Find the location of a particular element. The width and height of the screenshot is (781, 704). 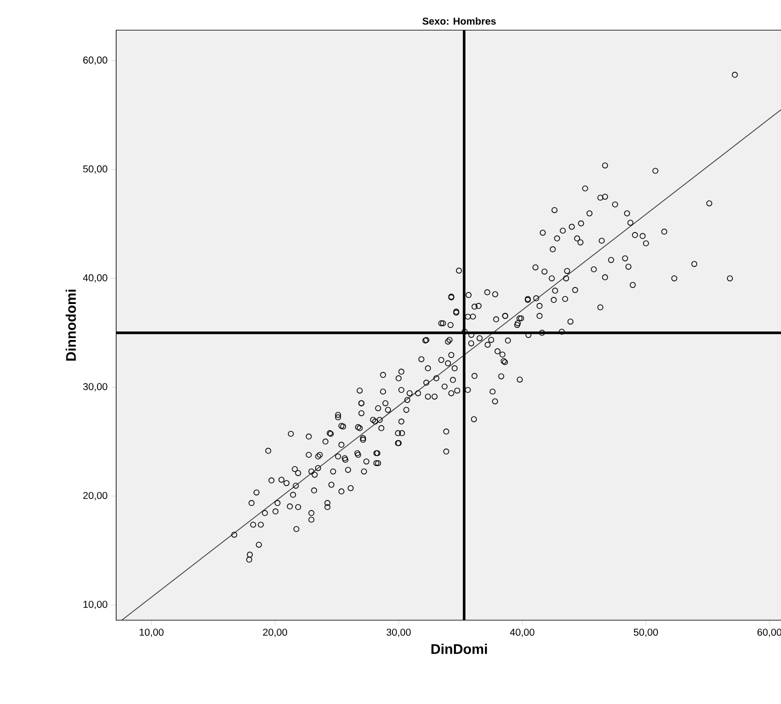

y-tick-label: 60,00 is located at coordinates (95, 60).